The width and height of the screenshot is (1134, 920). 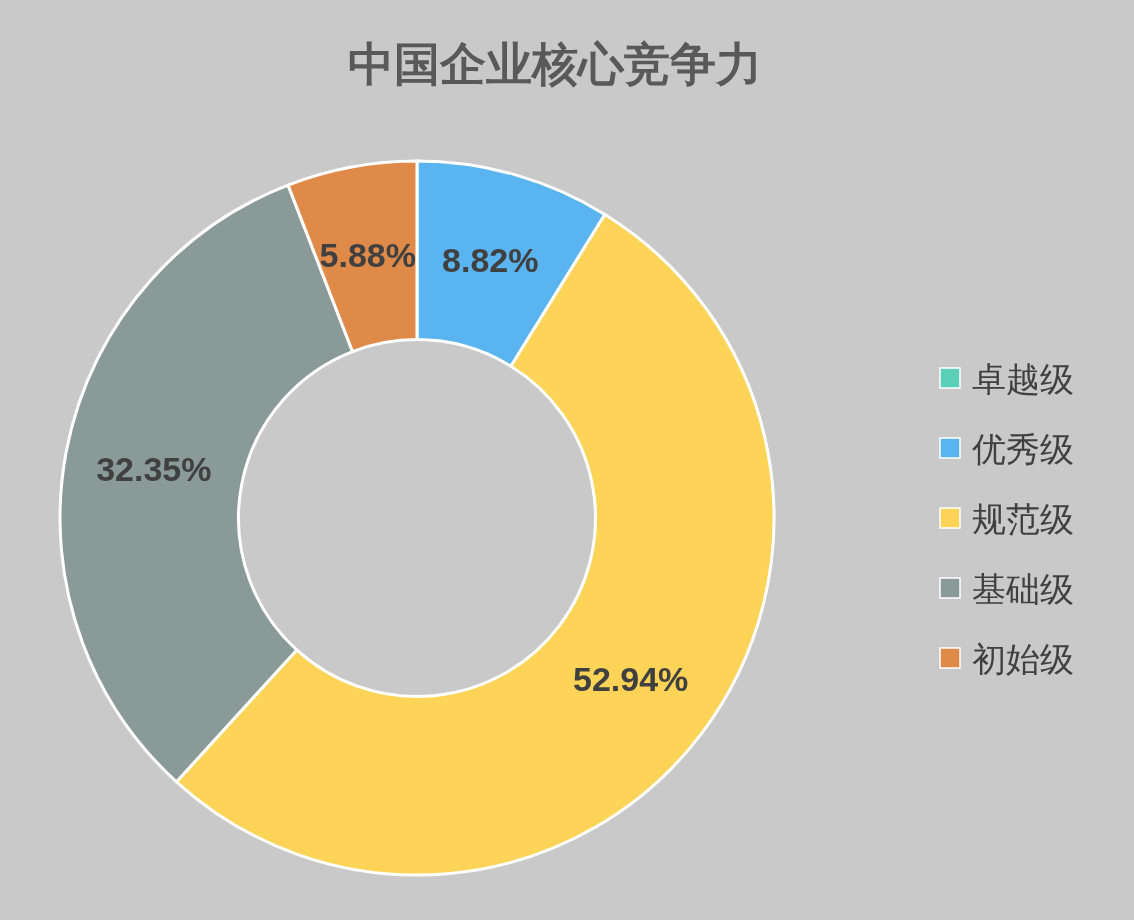 I want to click on legend-label: 规范级, so click(x=1023, y=519).